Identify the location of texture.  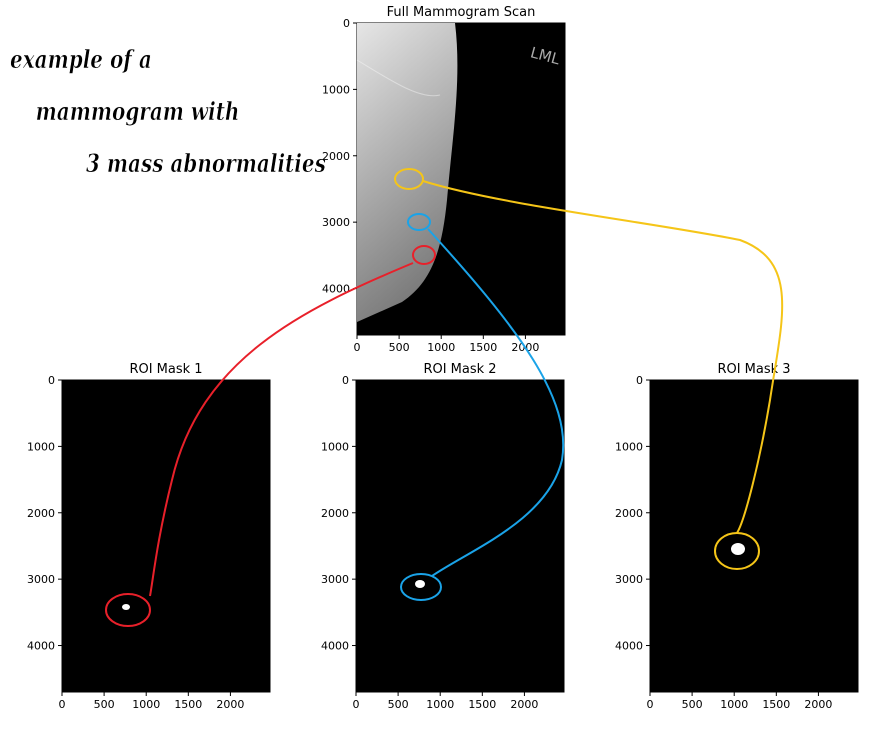
(398, 78).